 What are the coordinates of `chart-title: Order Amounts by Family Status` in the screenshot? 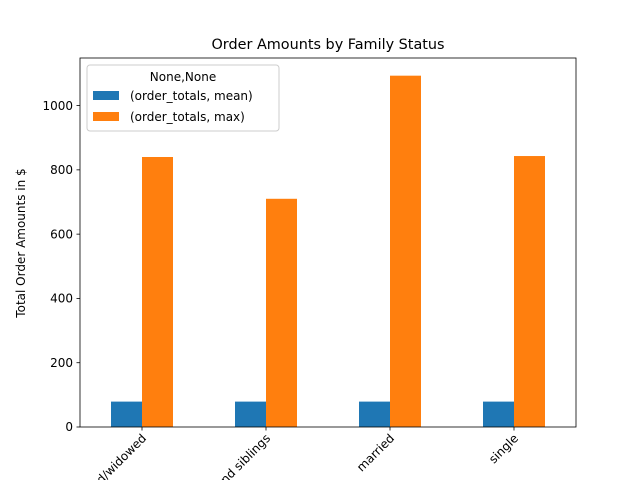 It's located at (327, 45).